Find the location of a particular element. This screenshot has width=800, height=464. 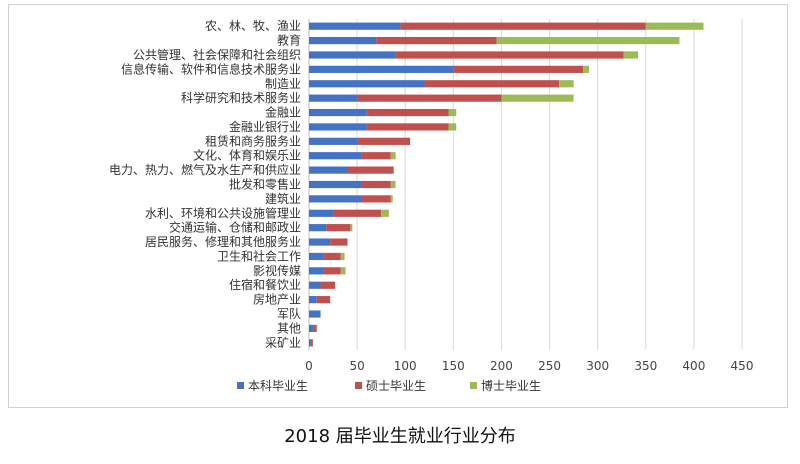

x-tick-label: 200 is located at coordinates (501, 366).